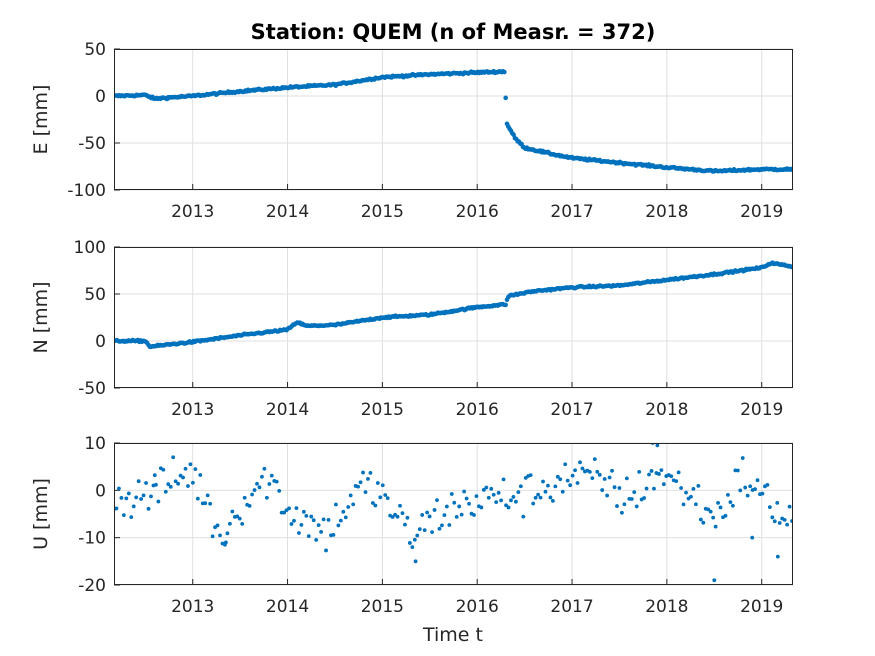  What do you see at coordinates (453, 32) in the screenshot?
I see `chart-title: Station: QUEM (n of Measr. = 372)` at bounding box center [453, 32].